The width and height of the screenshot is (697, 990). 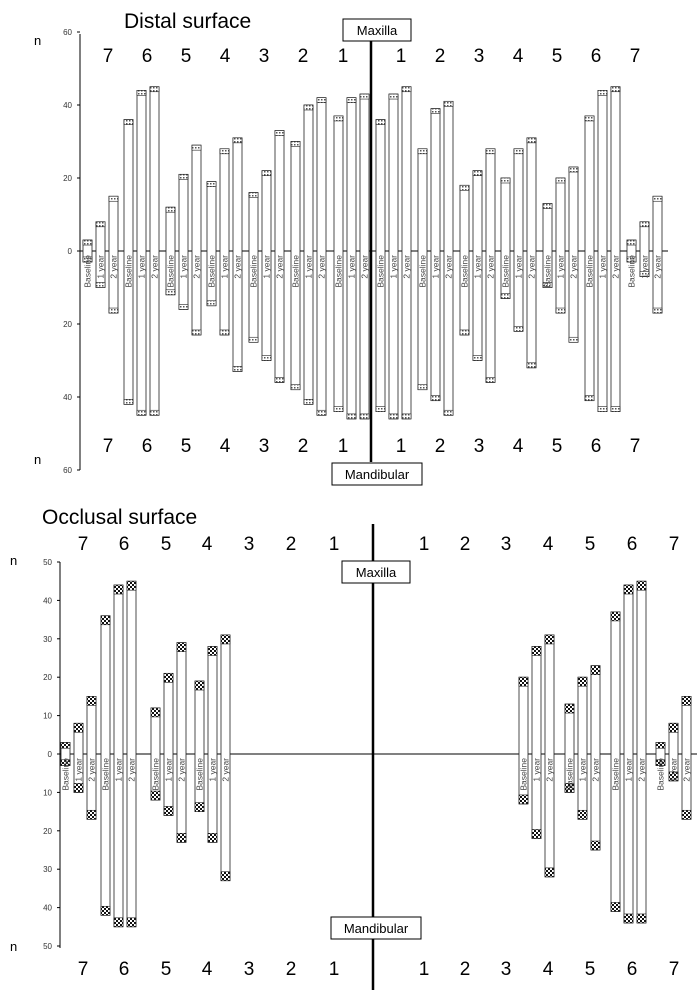 I want to click on tooth-label-maxilla: 6, so click(x=596, y=56).